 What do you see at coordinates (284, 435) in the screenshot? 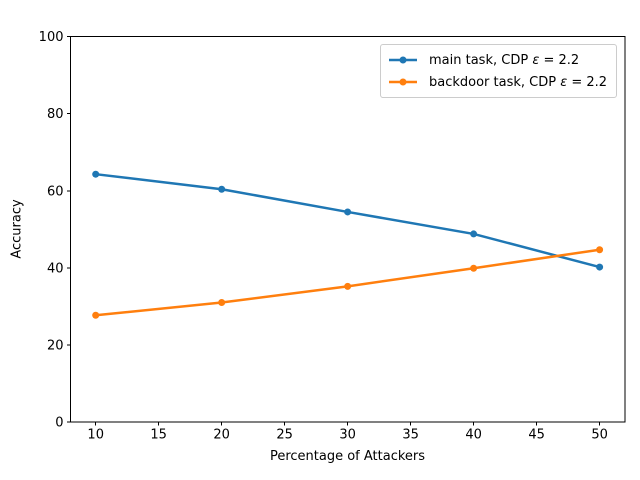
I see `x-tick-label: 25` at bounding box center [284, 435].